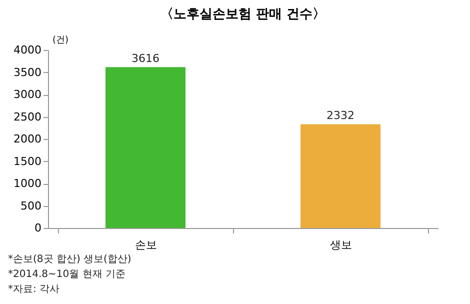  Describe the element at coordinates (28, 183) in the screenshot. I see `y-tick-label: 1000` at that location.